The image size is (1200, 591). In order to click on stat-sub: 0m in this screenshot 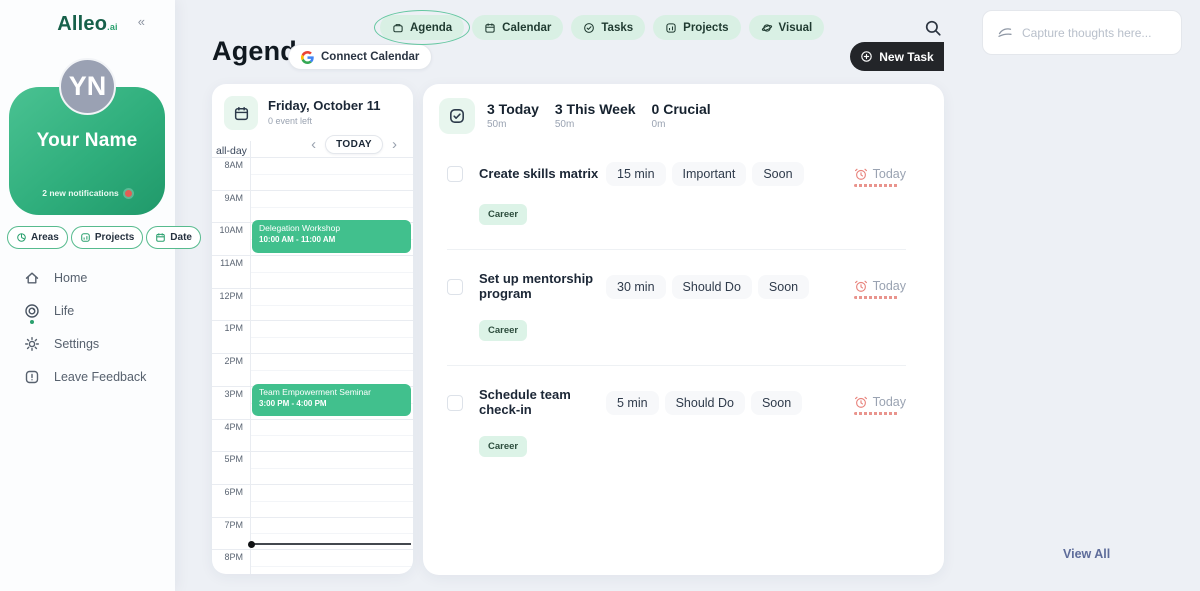, I will do `click(658, 124)`.